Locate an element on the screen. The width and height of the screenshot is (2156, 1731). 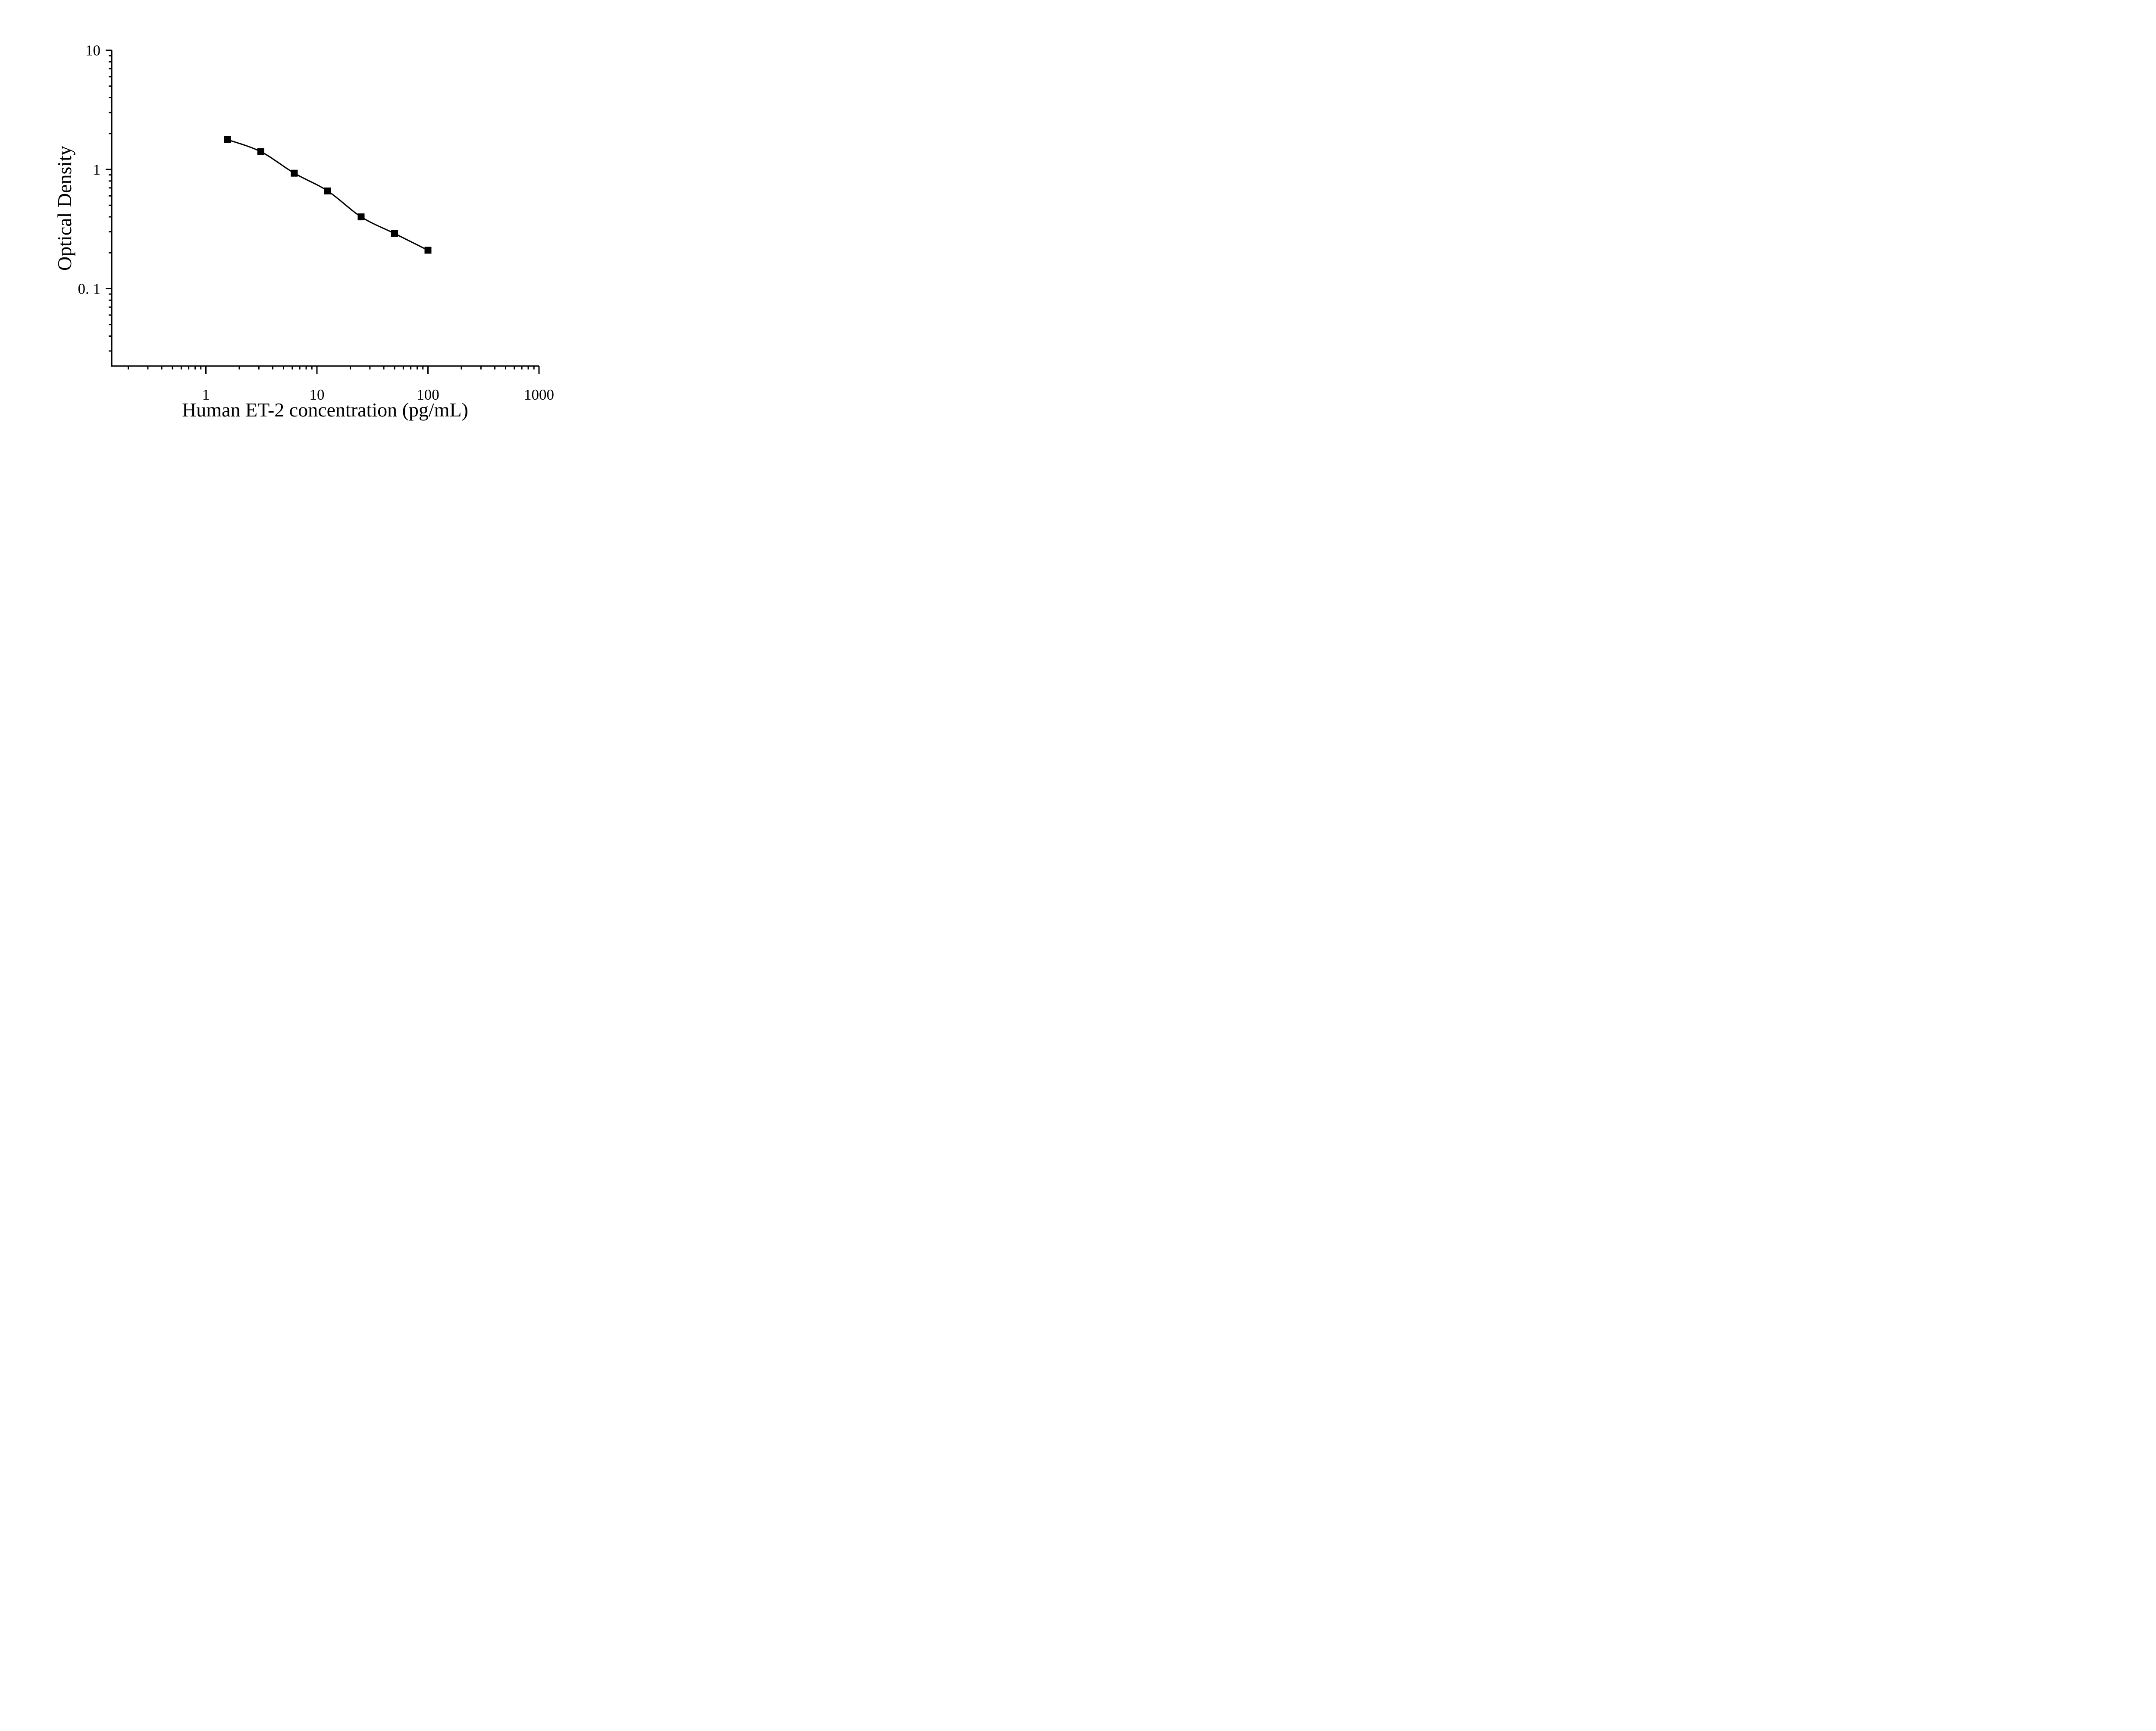
y-tick-label: 0. 1 is located at coordinates (89, 289).